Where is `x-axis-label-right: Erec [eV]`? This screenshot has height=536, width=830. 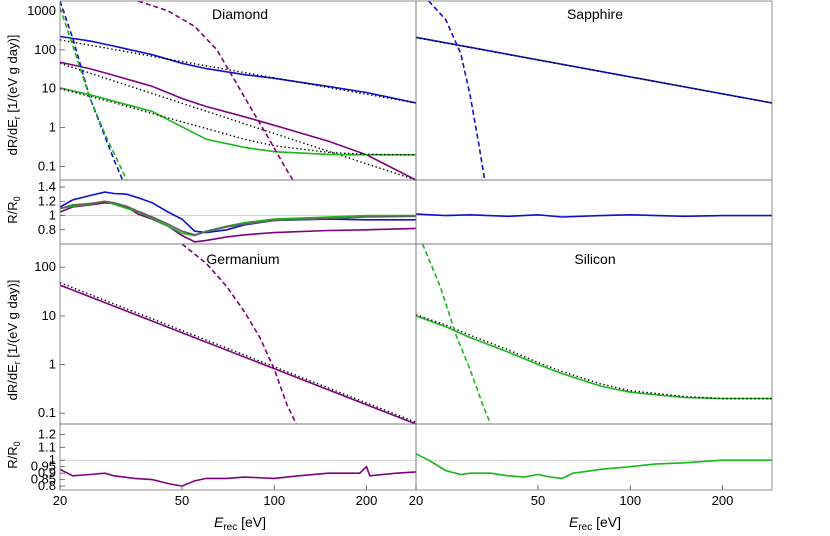
x-axis-label-right: Erec [eV] is located at coordinates (595, 522).